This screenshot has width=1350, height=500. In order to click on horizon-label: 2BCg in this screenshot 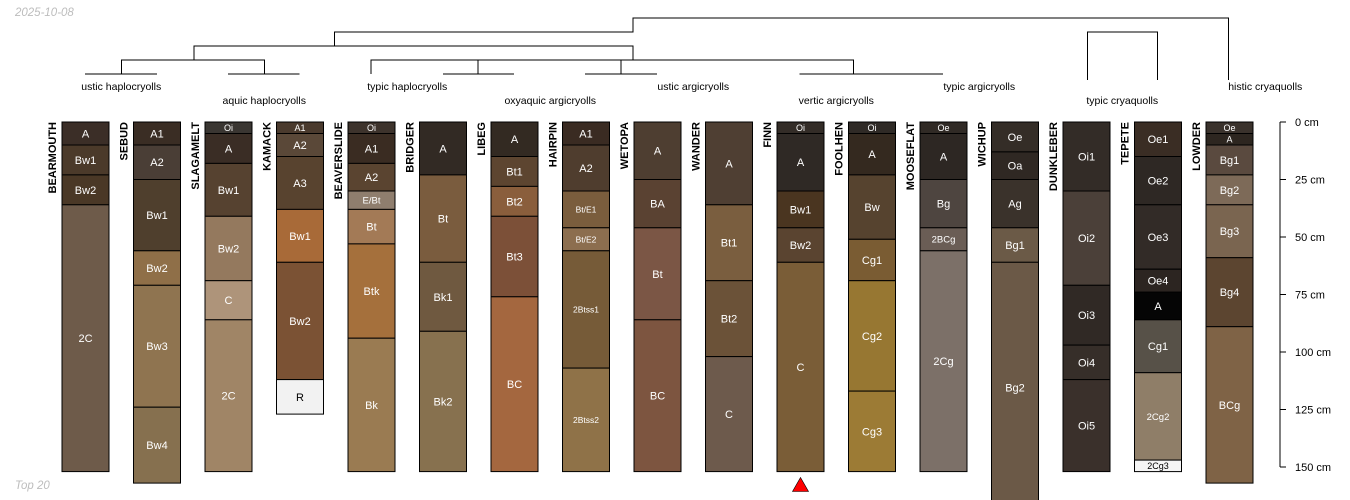, I will do `click(944, 240)`.